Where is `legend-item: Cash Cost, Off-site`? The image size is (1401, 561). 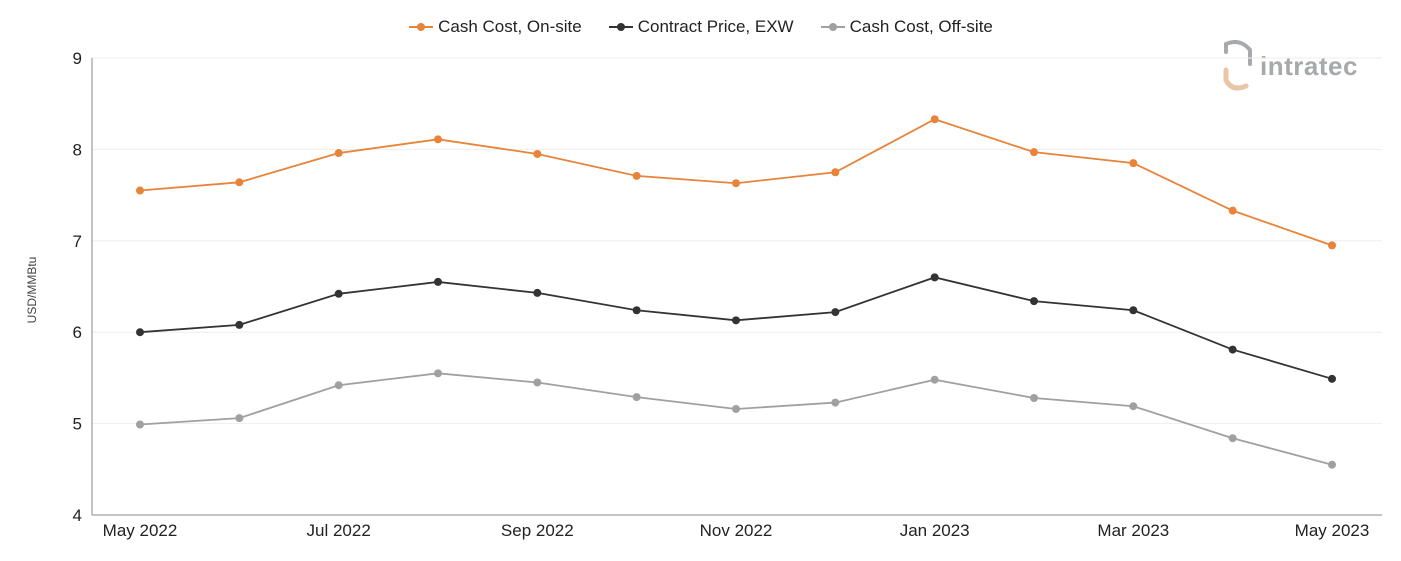 legend-item: Cash Cost, Off-site is located at coordinates (906, 27).